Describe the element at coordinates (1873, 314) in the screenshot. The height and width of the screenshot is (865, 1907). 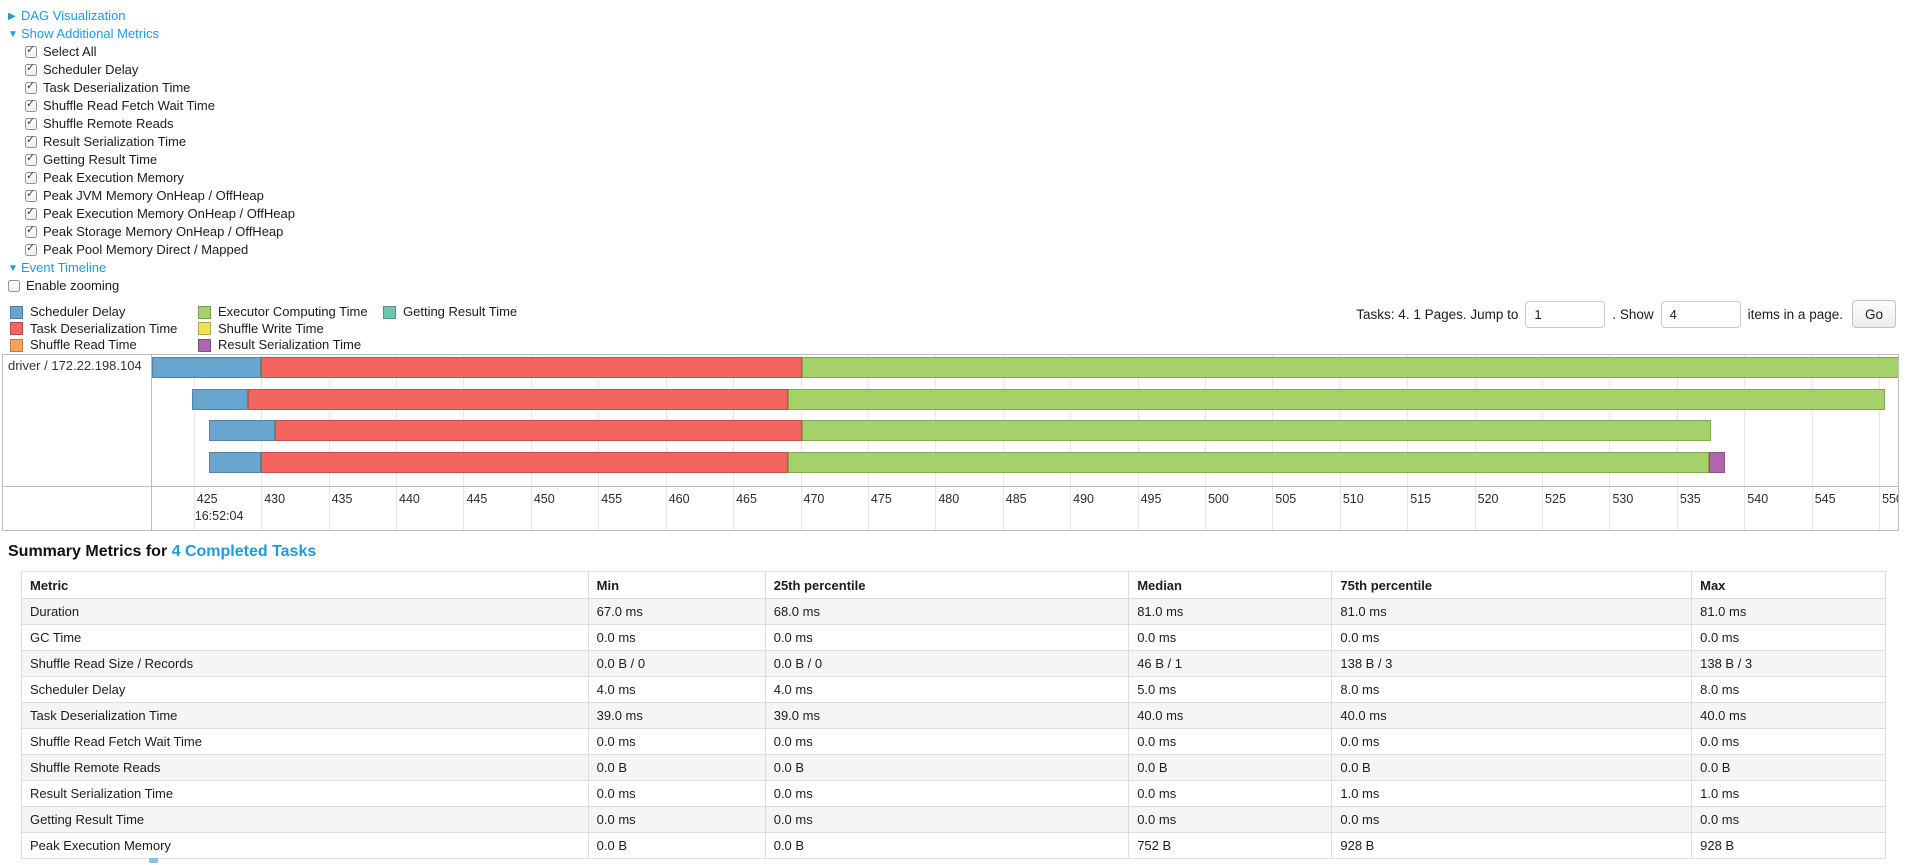
I see `go-button: Go` at that location.